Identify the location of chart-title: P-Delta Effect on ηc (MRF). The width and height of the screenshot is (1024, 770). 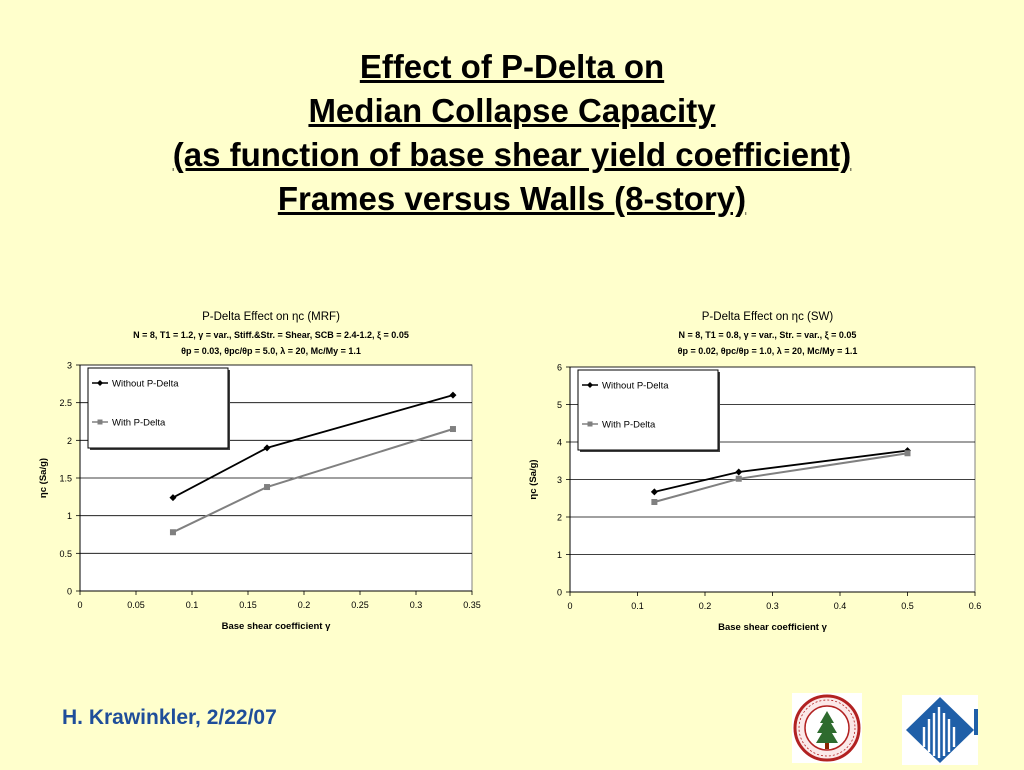
(271, 317).